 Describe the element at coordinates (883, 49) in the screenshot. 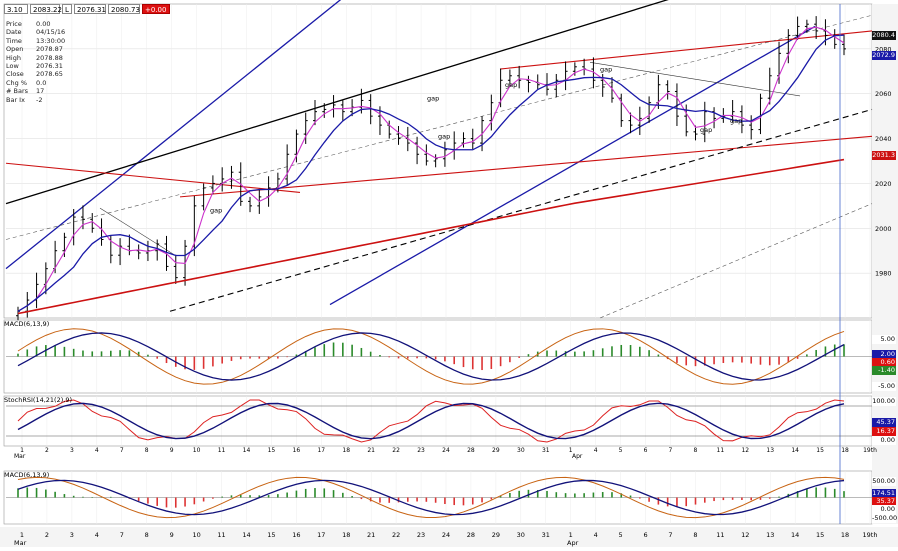

I see `y-tick-label: 2080` at that location.